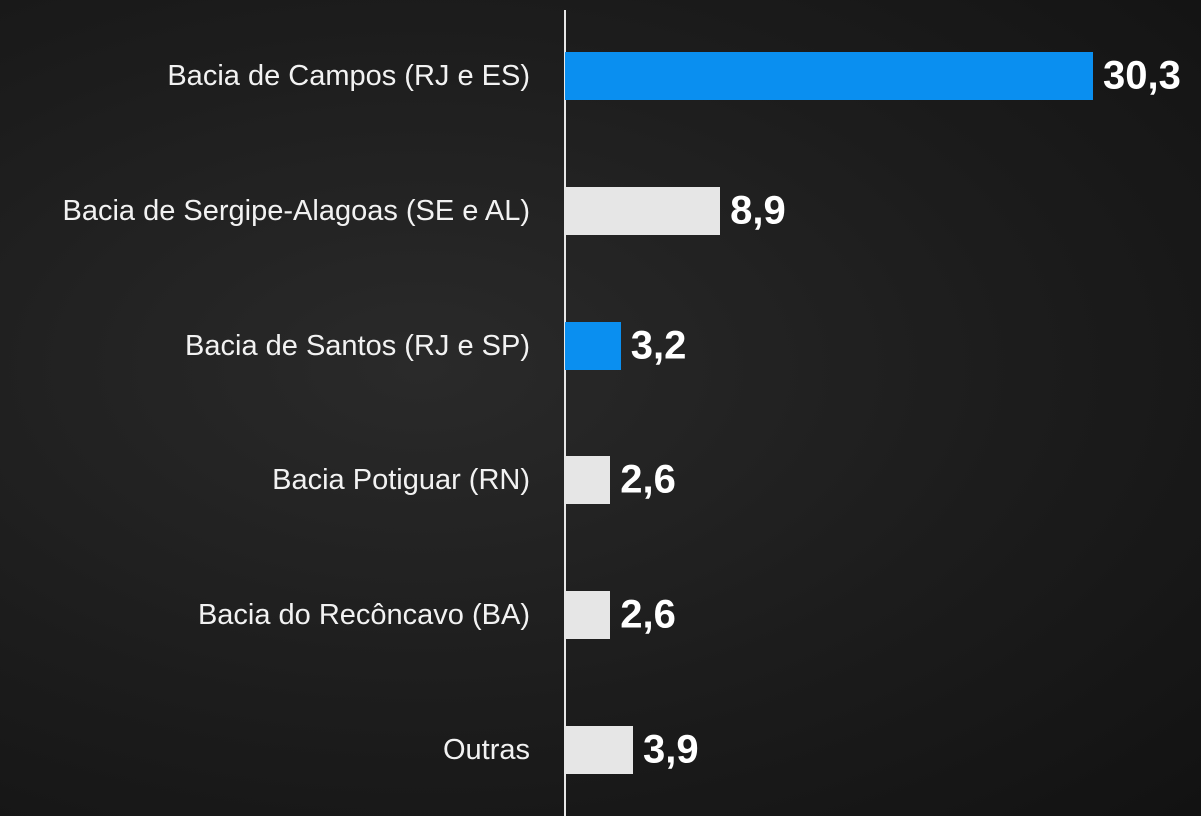 This screenshot has height=816, width=1201. What do you see at coordinates (363, 615) in the screenshot?
I see `category-label: Bacia do Recôncavo (BA)` at bounding box center [363, 615].